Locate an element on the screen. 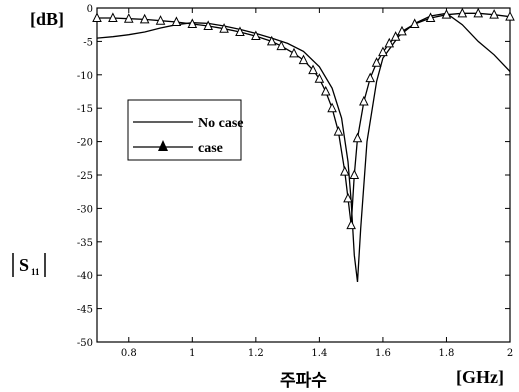 The height and width of the screenshot is (392, 519). y-tick-label: -5 is located at coordinates (88, 42).